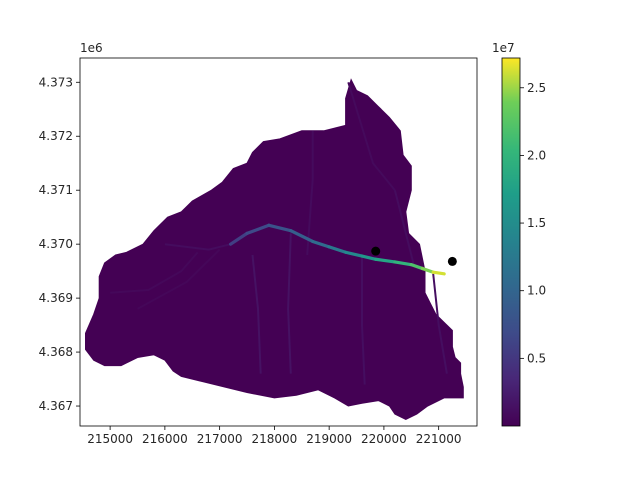  Describe the element at coordinates (536, 155) in the screenshot. I see `colorbar-tick-label: 2.0` at that location.